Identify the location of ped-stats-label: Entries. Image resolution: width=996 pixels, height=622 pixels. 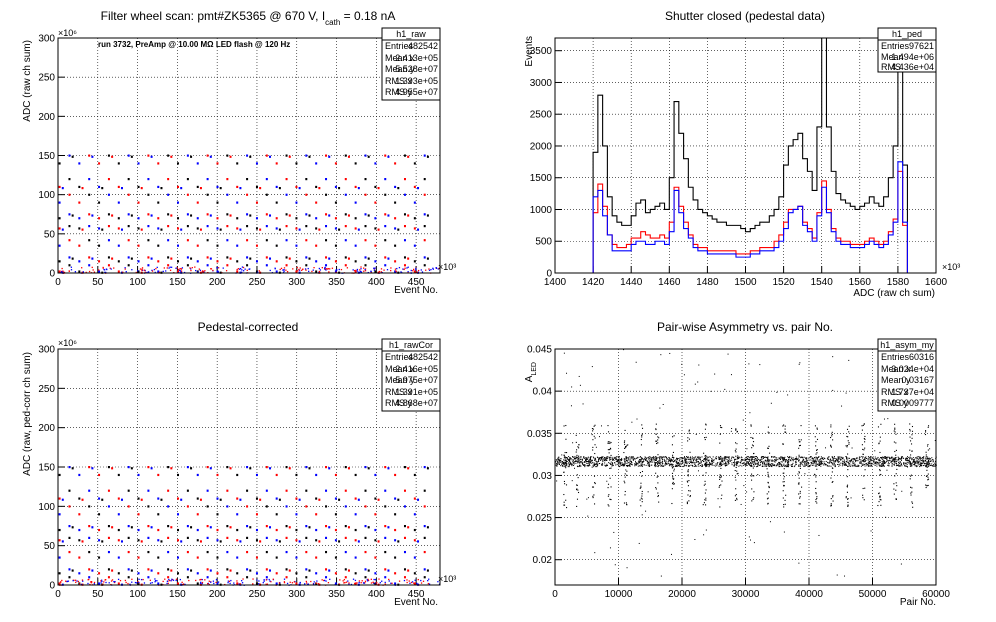
(895, 46).